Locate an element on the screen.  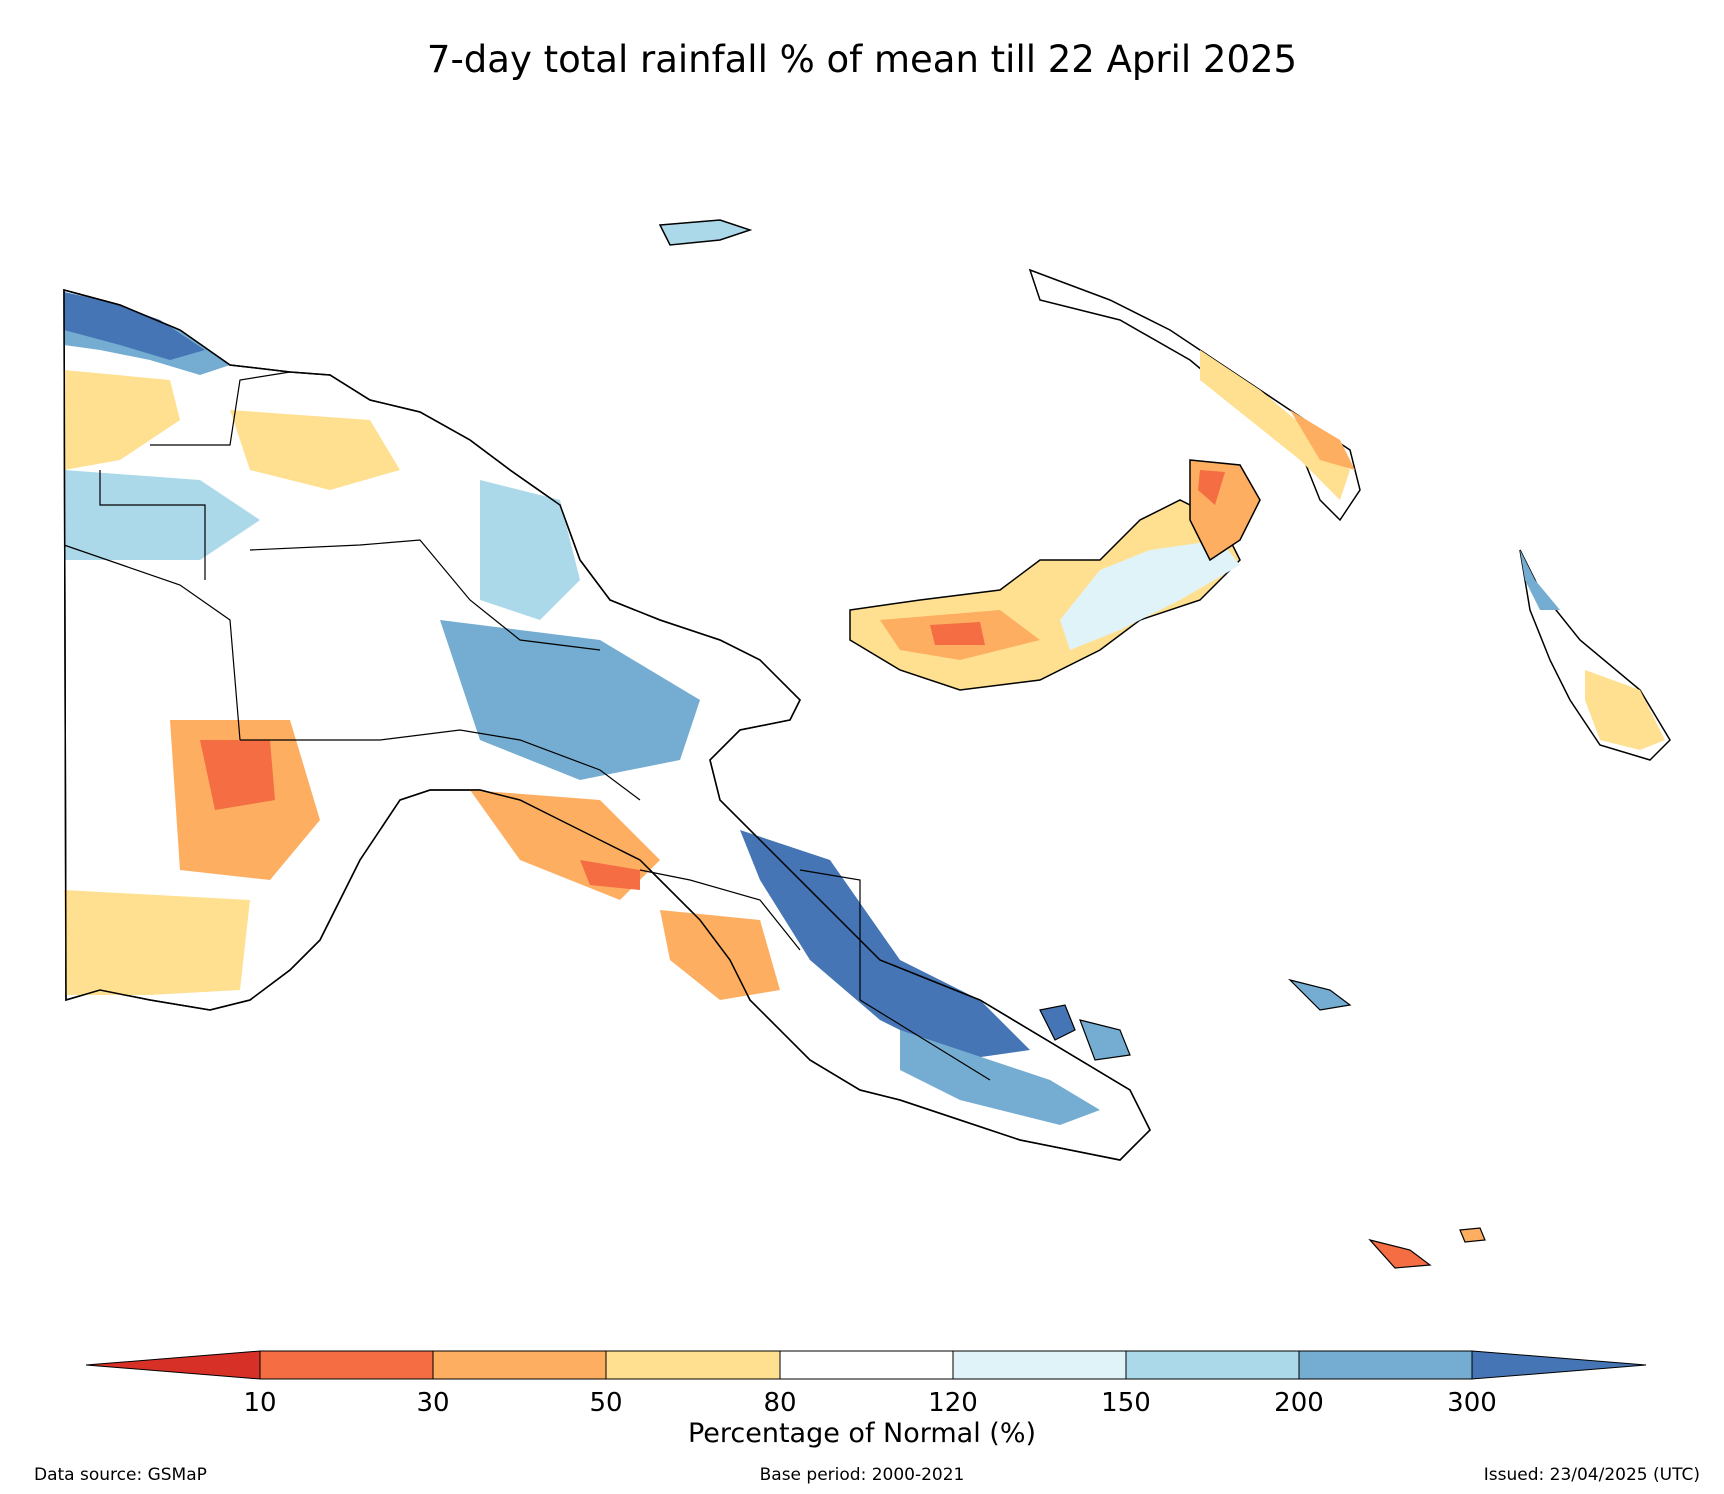
blob-darkblue-e is located at coordinates (885, 945).